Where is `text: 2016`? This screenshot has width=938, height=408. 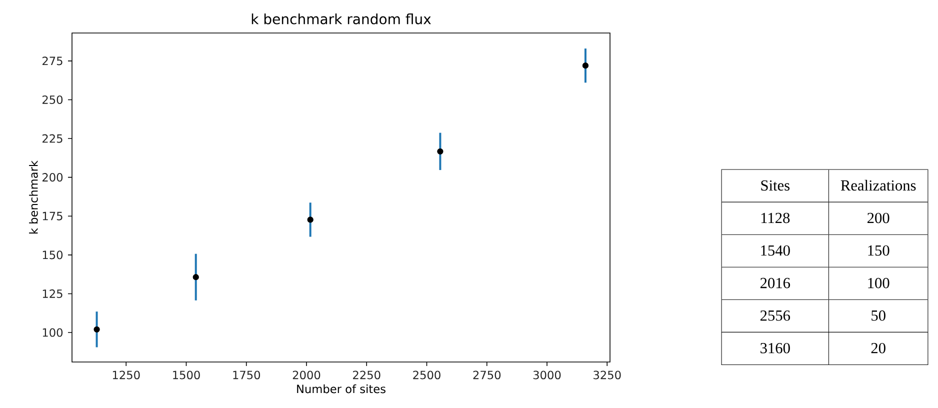 text: 2016 is located at coordinates (775, 283).